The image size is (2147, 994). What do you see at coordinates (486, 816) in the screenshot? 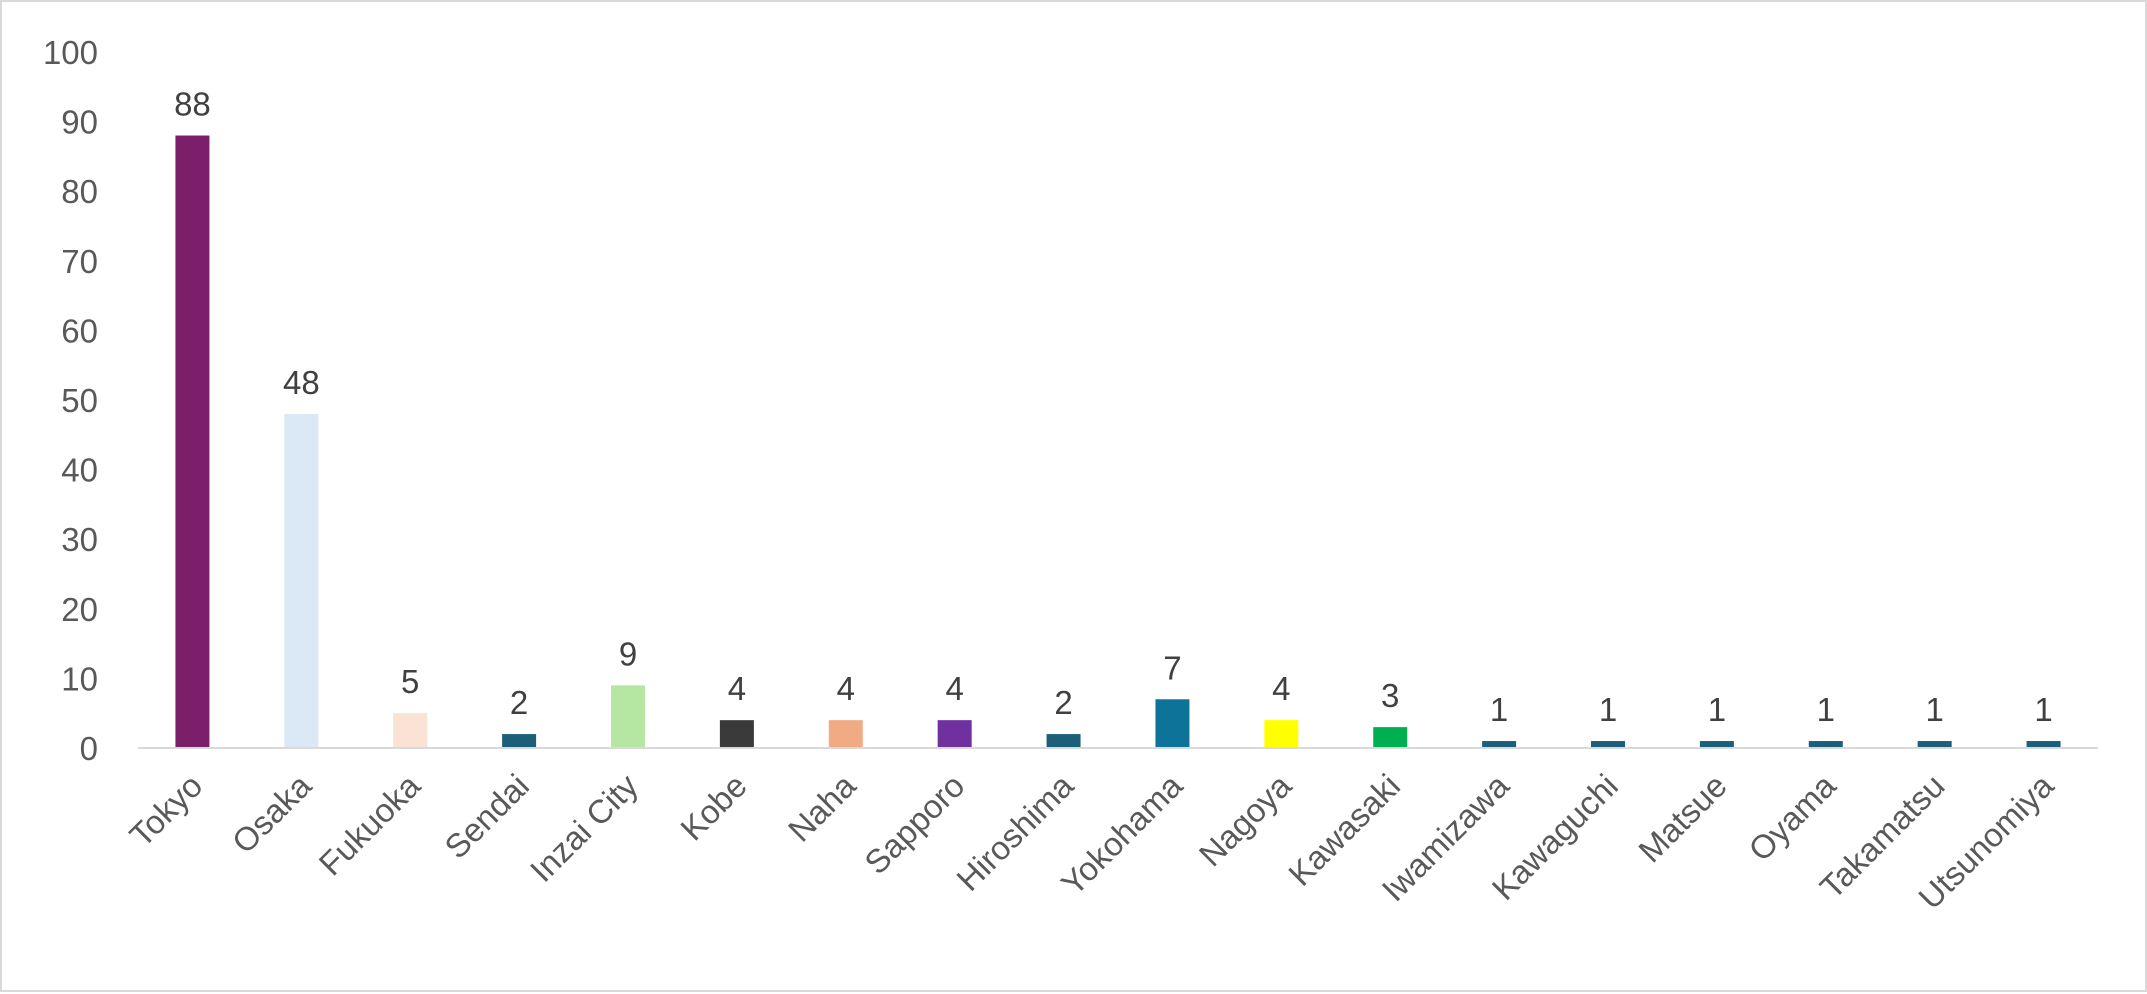
I see `x-tick-label: Sendai` at bounding box center [486, 816].